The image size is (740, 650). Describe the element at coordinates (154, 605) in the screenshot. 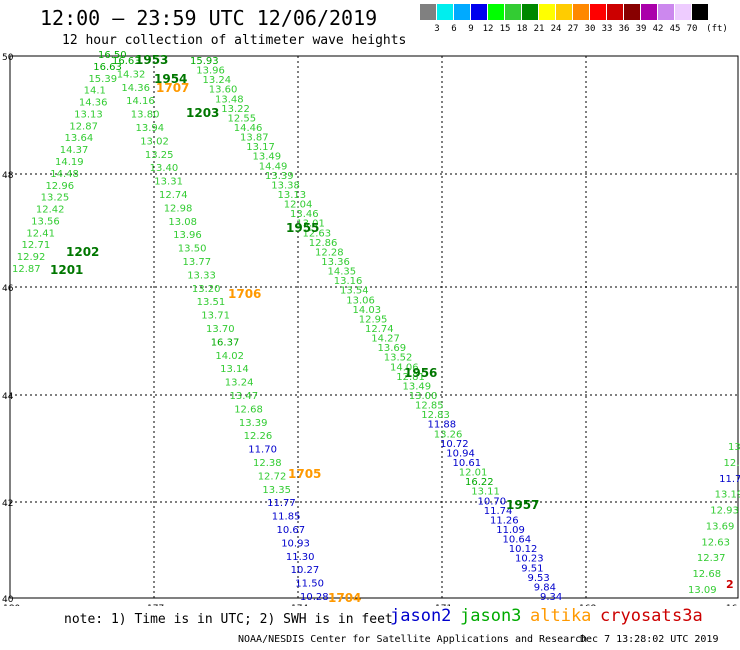

I see `lon-tick-label: -177` at that location.